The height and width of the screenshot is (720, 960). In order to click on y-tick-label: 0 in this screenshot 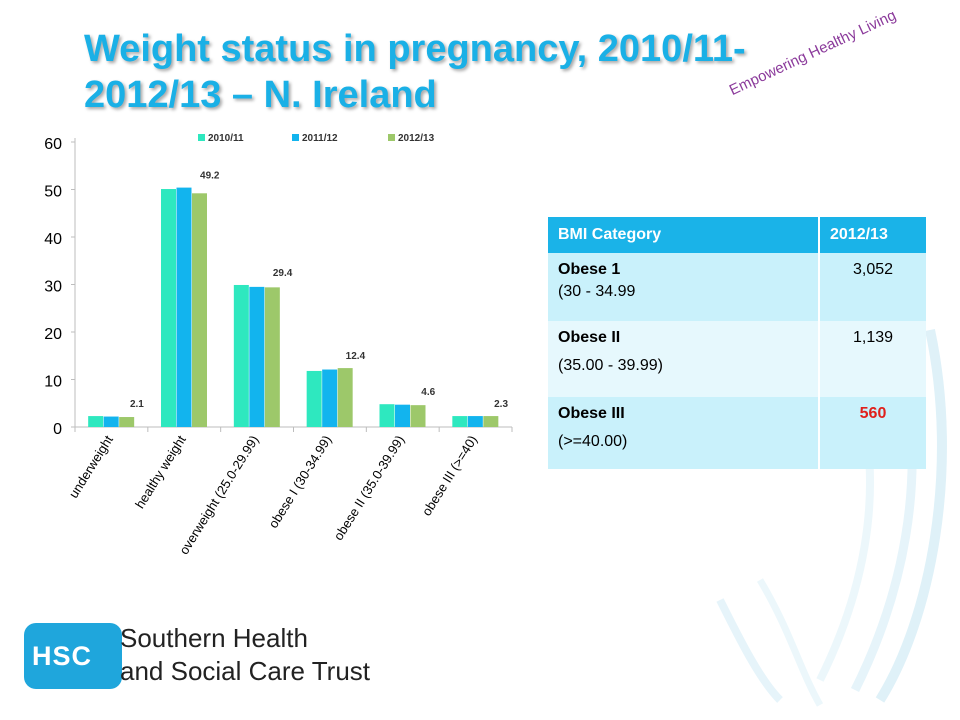, I will do `click(57, 429)`.